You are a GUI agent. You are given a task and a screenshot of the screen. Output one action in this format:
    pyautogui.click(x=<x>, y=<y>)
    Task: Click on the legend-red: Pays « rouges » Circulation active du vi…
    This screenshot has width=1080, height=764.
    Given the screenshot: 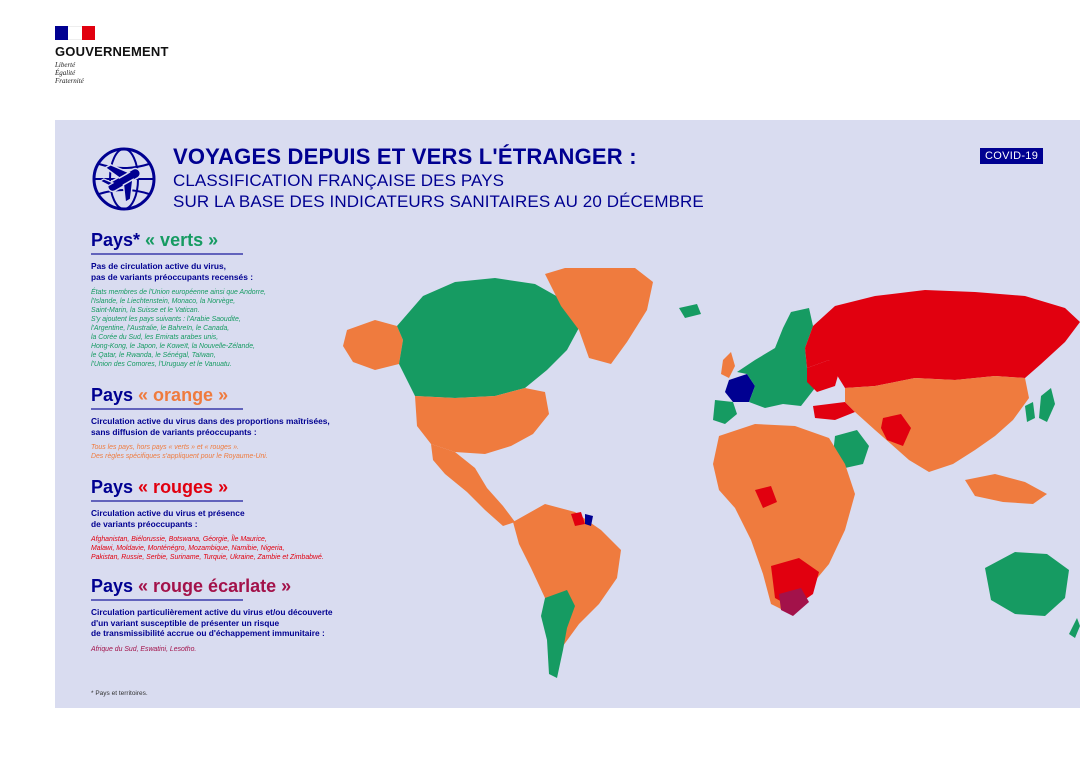 What is the action you would take?
    pyautogui.click(x=241, y=519)
    